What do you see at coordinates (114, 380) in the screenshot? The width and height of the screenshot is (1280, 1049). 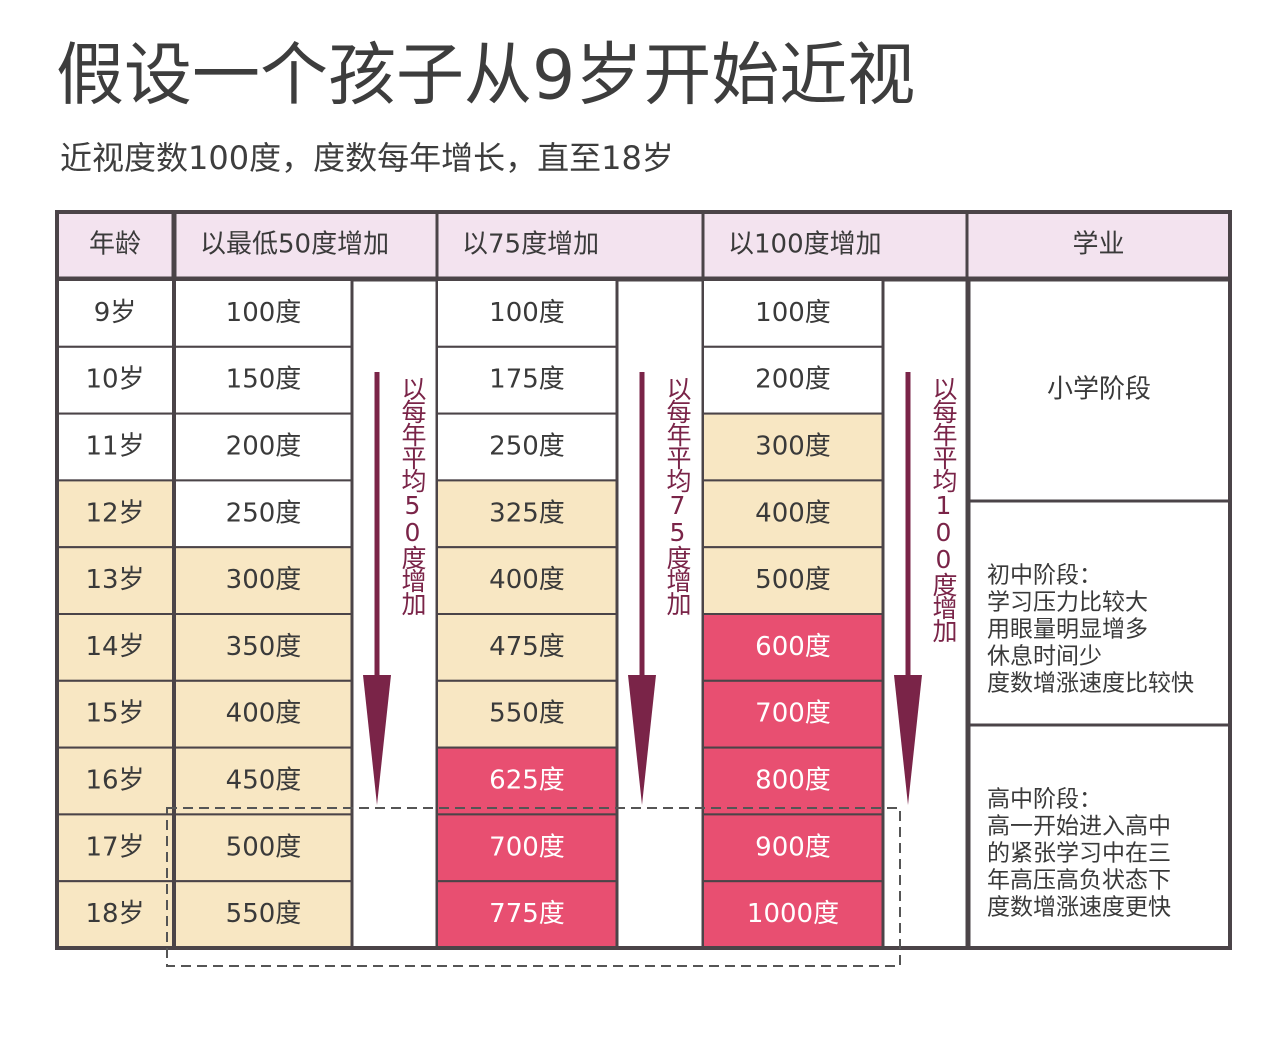 I see `age-text: 10岁` at bounding box center [114, 380].